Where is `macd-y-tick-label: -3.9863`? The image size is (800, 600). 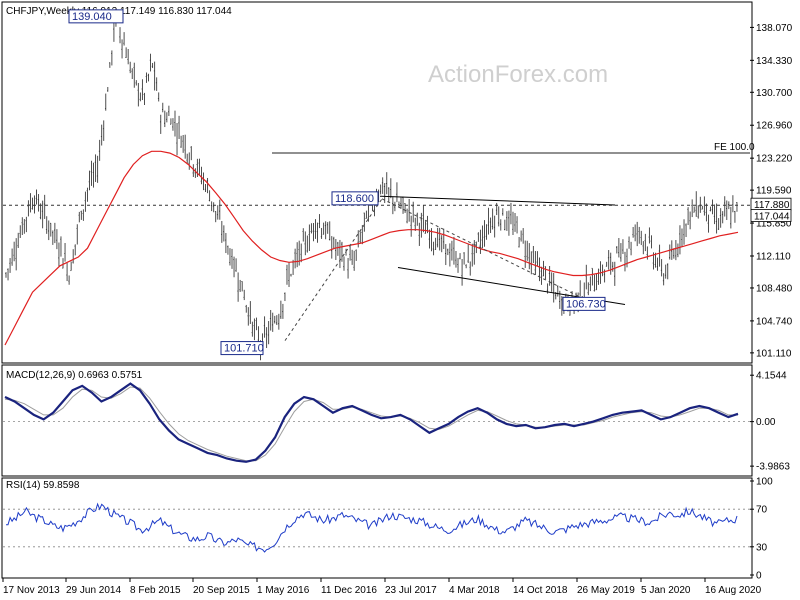 macd-y-tick-label: -3.9863 is located at coordinates (773, 467).